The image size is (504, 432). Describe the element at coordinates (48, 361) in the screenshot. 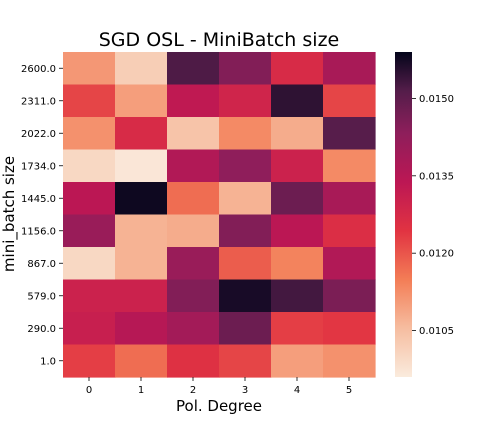

I see `y-tick-label: 1.0` at that location.